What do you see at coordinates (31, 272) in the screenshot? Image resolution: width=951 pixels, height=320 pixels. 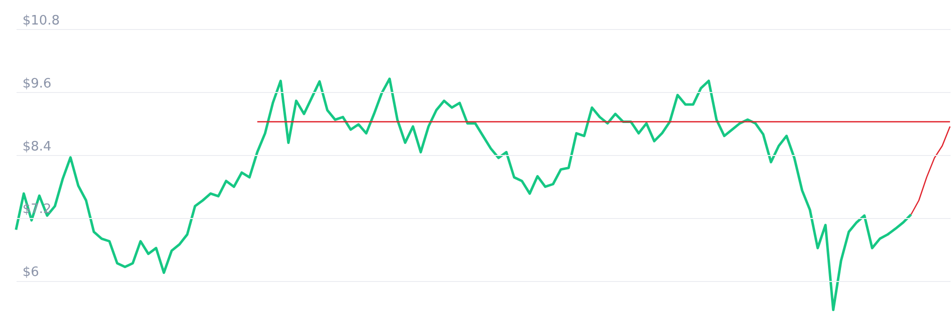 I see `y-tick-label: $6` at bounding box center [31, 272].